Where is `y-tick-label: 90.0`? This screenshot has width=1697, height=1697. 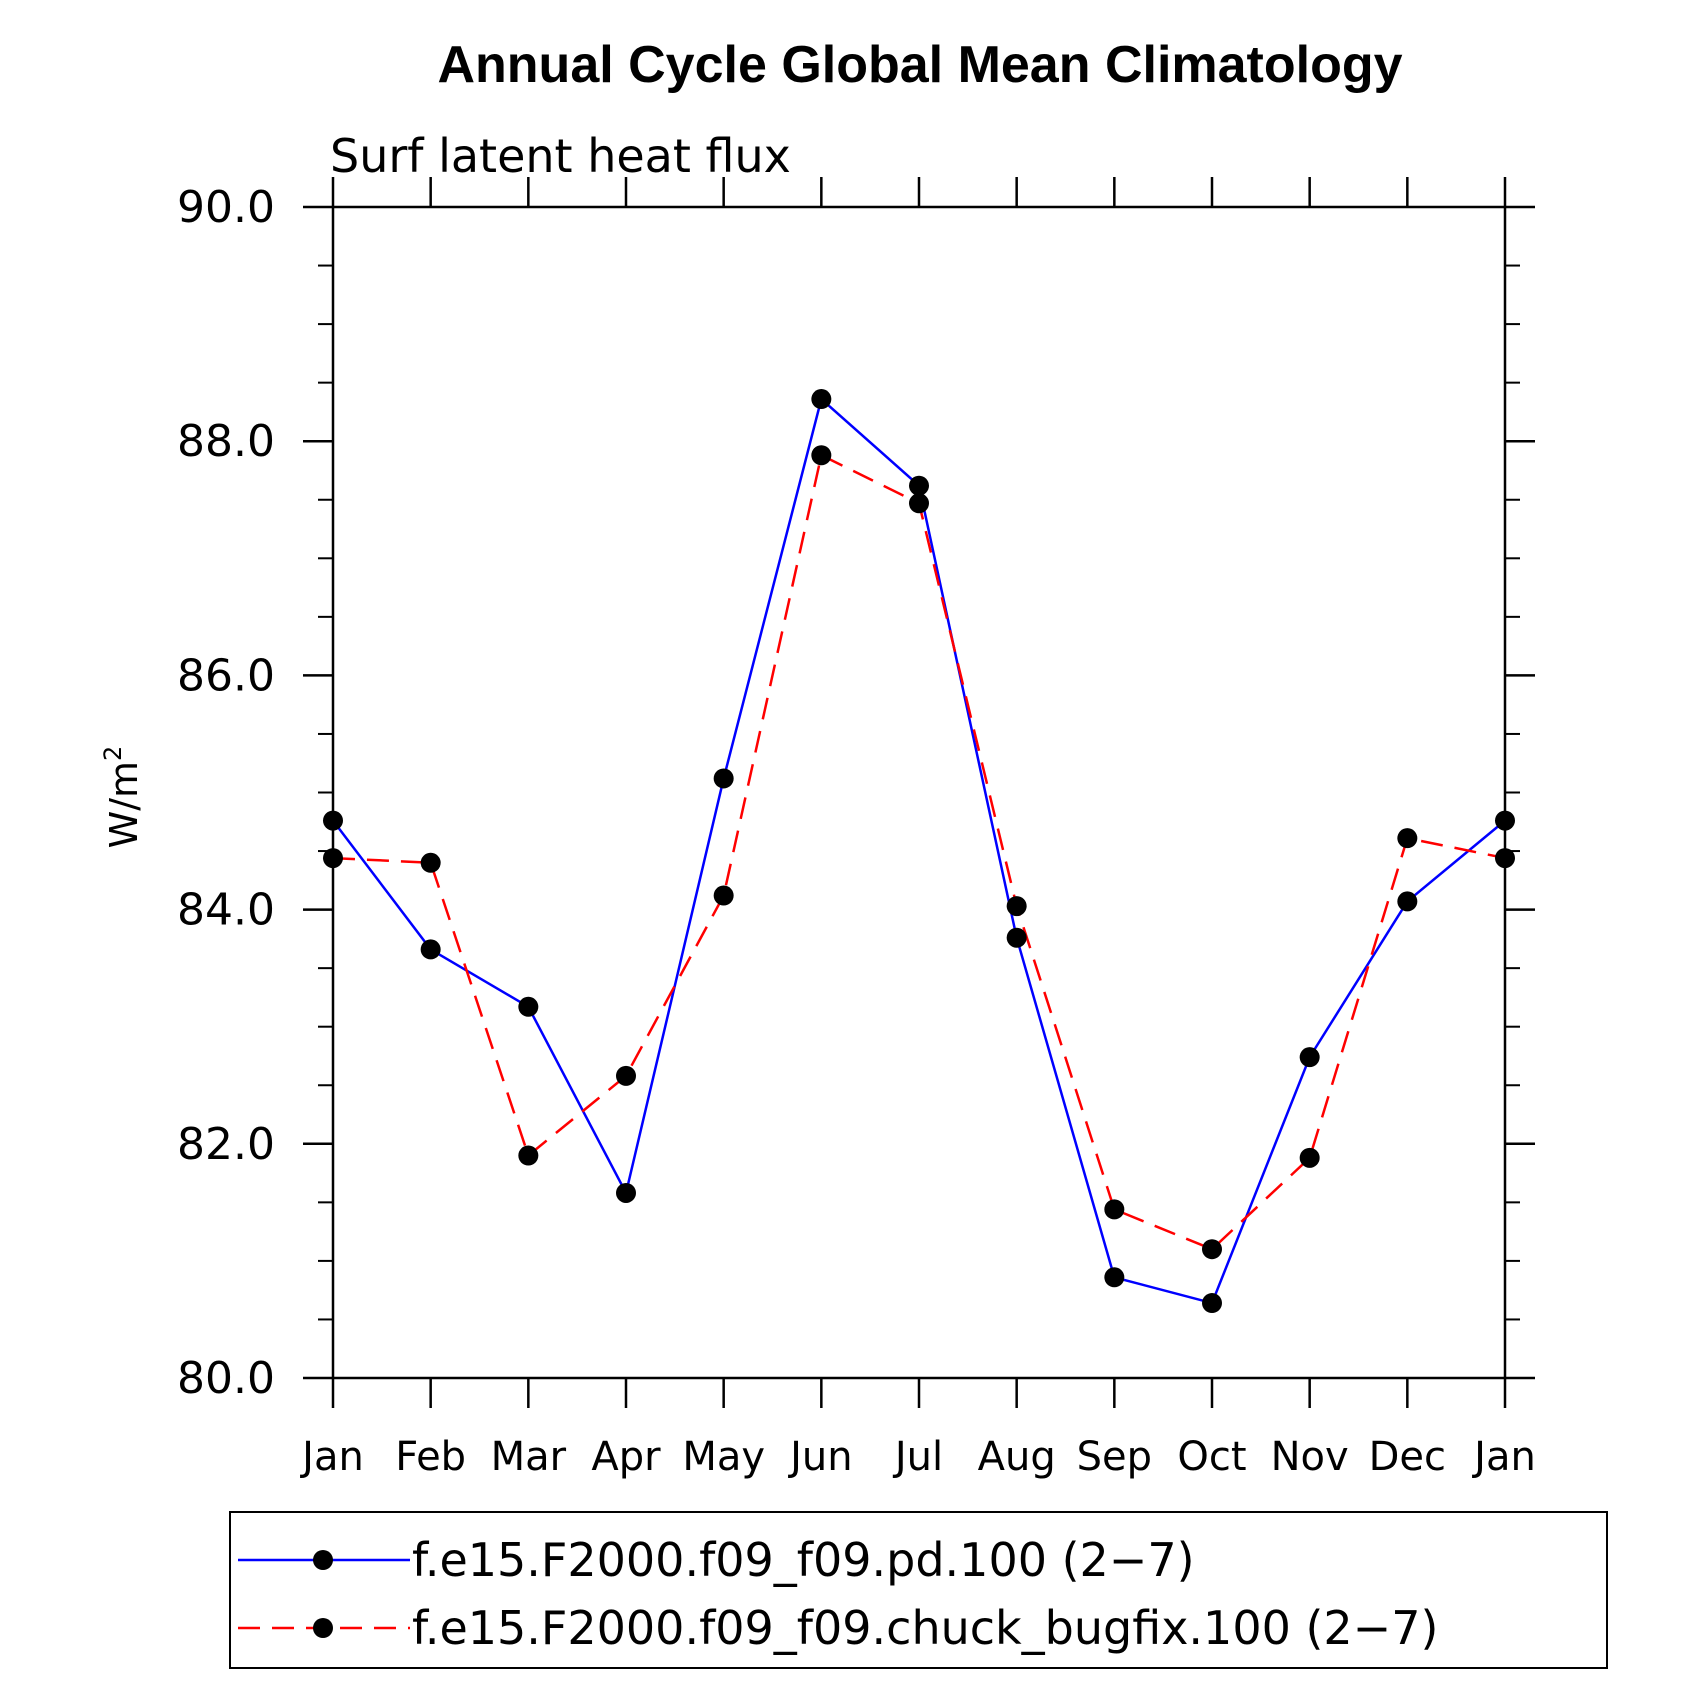 y-tick-label: 90.0 is located at coordinates (226, 207).